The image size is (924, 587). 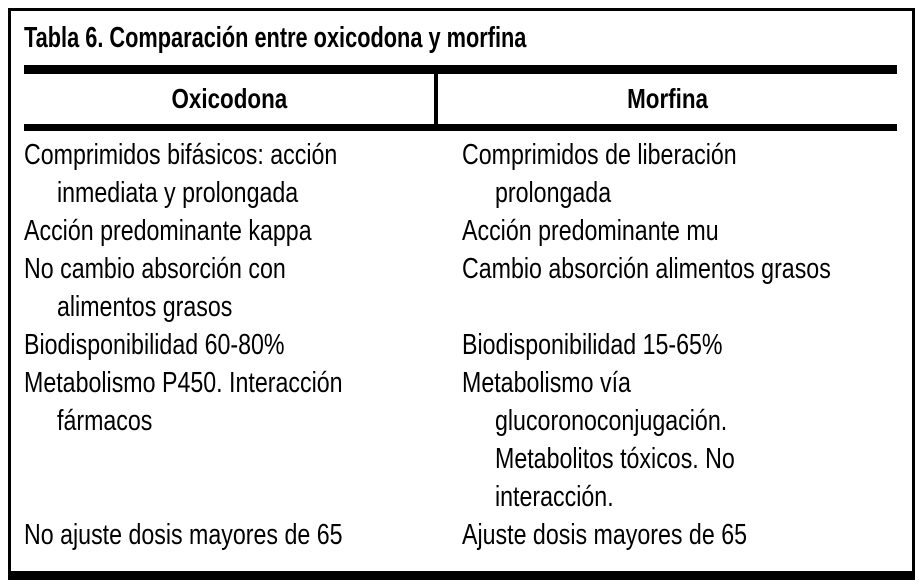 I want to click on cell-line: No ajuste dosis mayores de 65, so click(x=229, y=535).